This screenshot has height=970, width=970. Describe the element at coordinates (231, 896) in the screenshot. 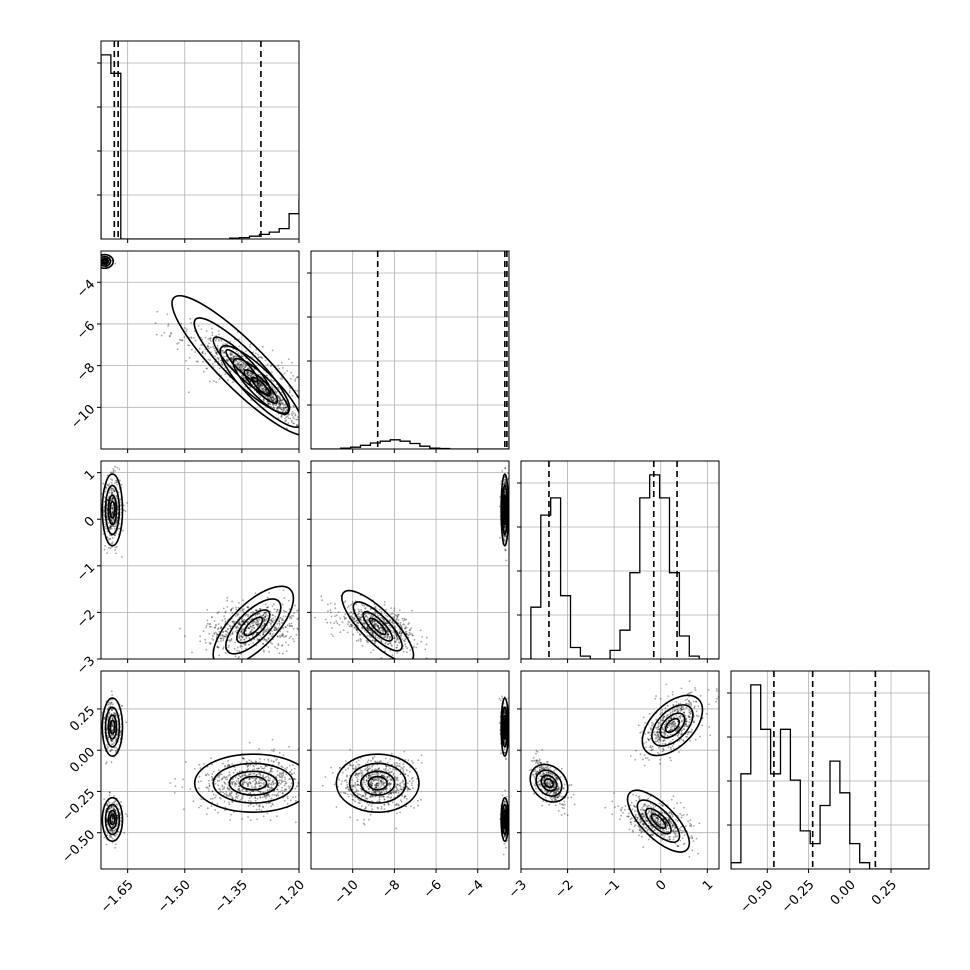

I see `x-tick-label: −1.35` at that location.